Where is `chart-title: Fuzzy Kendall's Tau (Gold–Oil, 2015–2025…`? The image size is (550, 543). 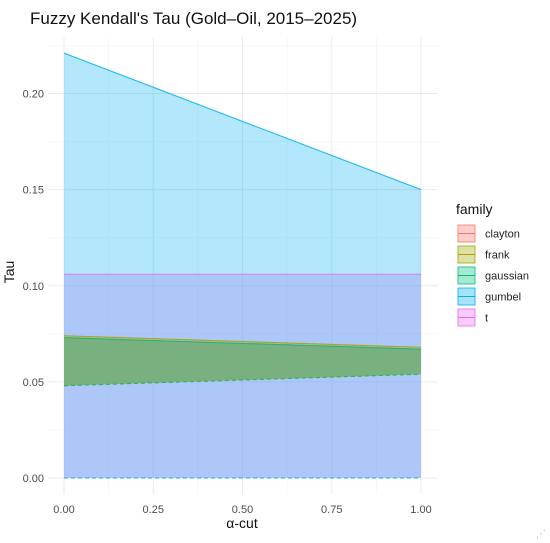 chart-title: Fuzzy Kendall's Tau (Gold–Oil, 2015–2025… is located at coordinates (193, 18).